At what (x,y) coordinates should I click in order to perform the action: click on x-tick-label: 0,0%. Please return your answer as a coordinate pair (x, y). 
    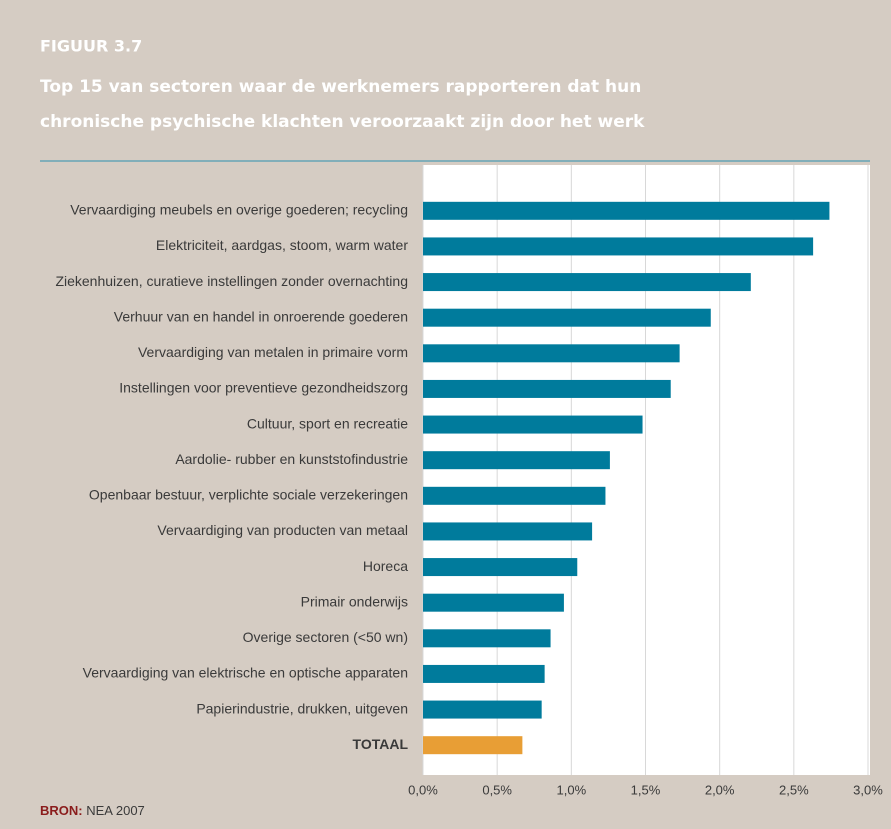
    Looking at the image, I should click on (423, 789).